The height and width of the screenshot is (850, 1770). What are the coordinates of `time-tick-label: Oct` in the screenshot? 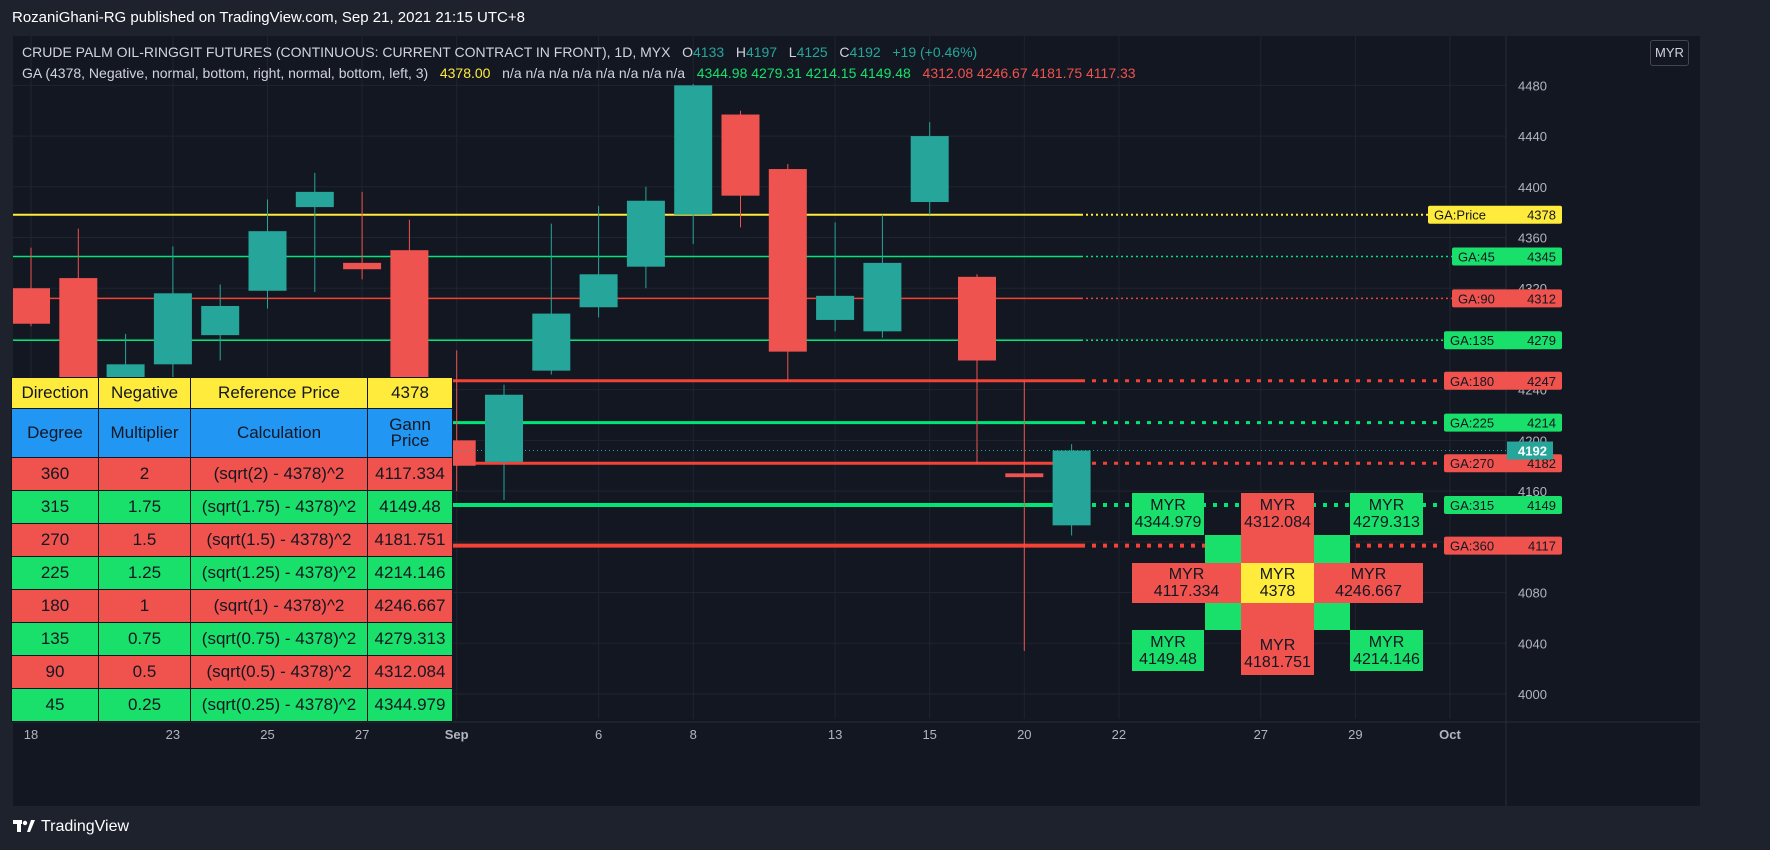 It's located at (1450, 734).